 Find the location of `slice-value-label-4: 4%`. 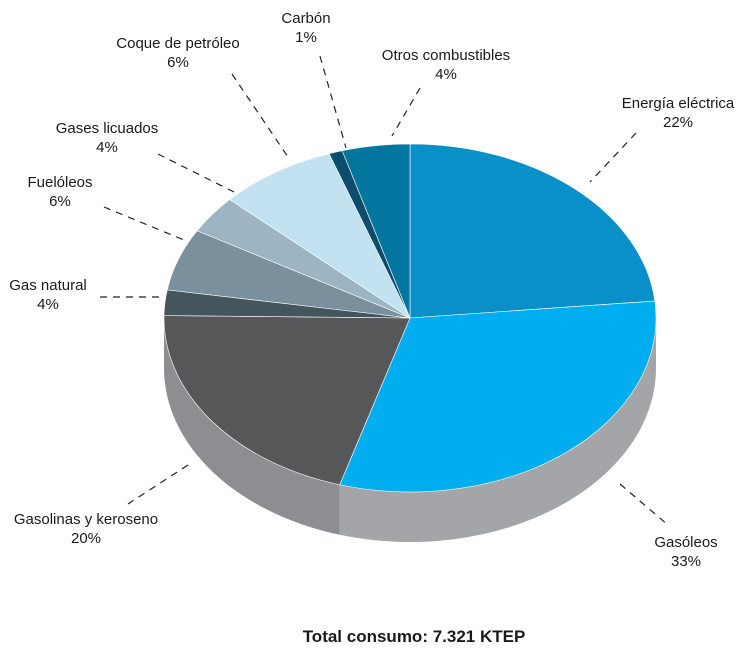

slice-value-label-4: 4% is located at coordinates (48, 304).